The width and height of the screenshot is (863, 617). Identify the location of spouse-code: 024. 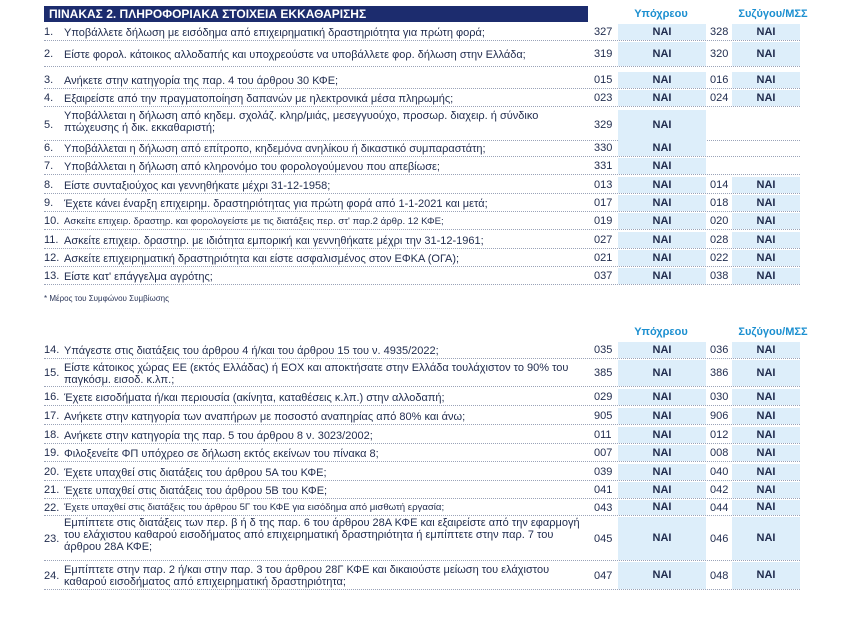
(719, 98).